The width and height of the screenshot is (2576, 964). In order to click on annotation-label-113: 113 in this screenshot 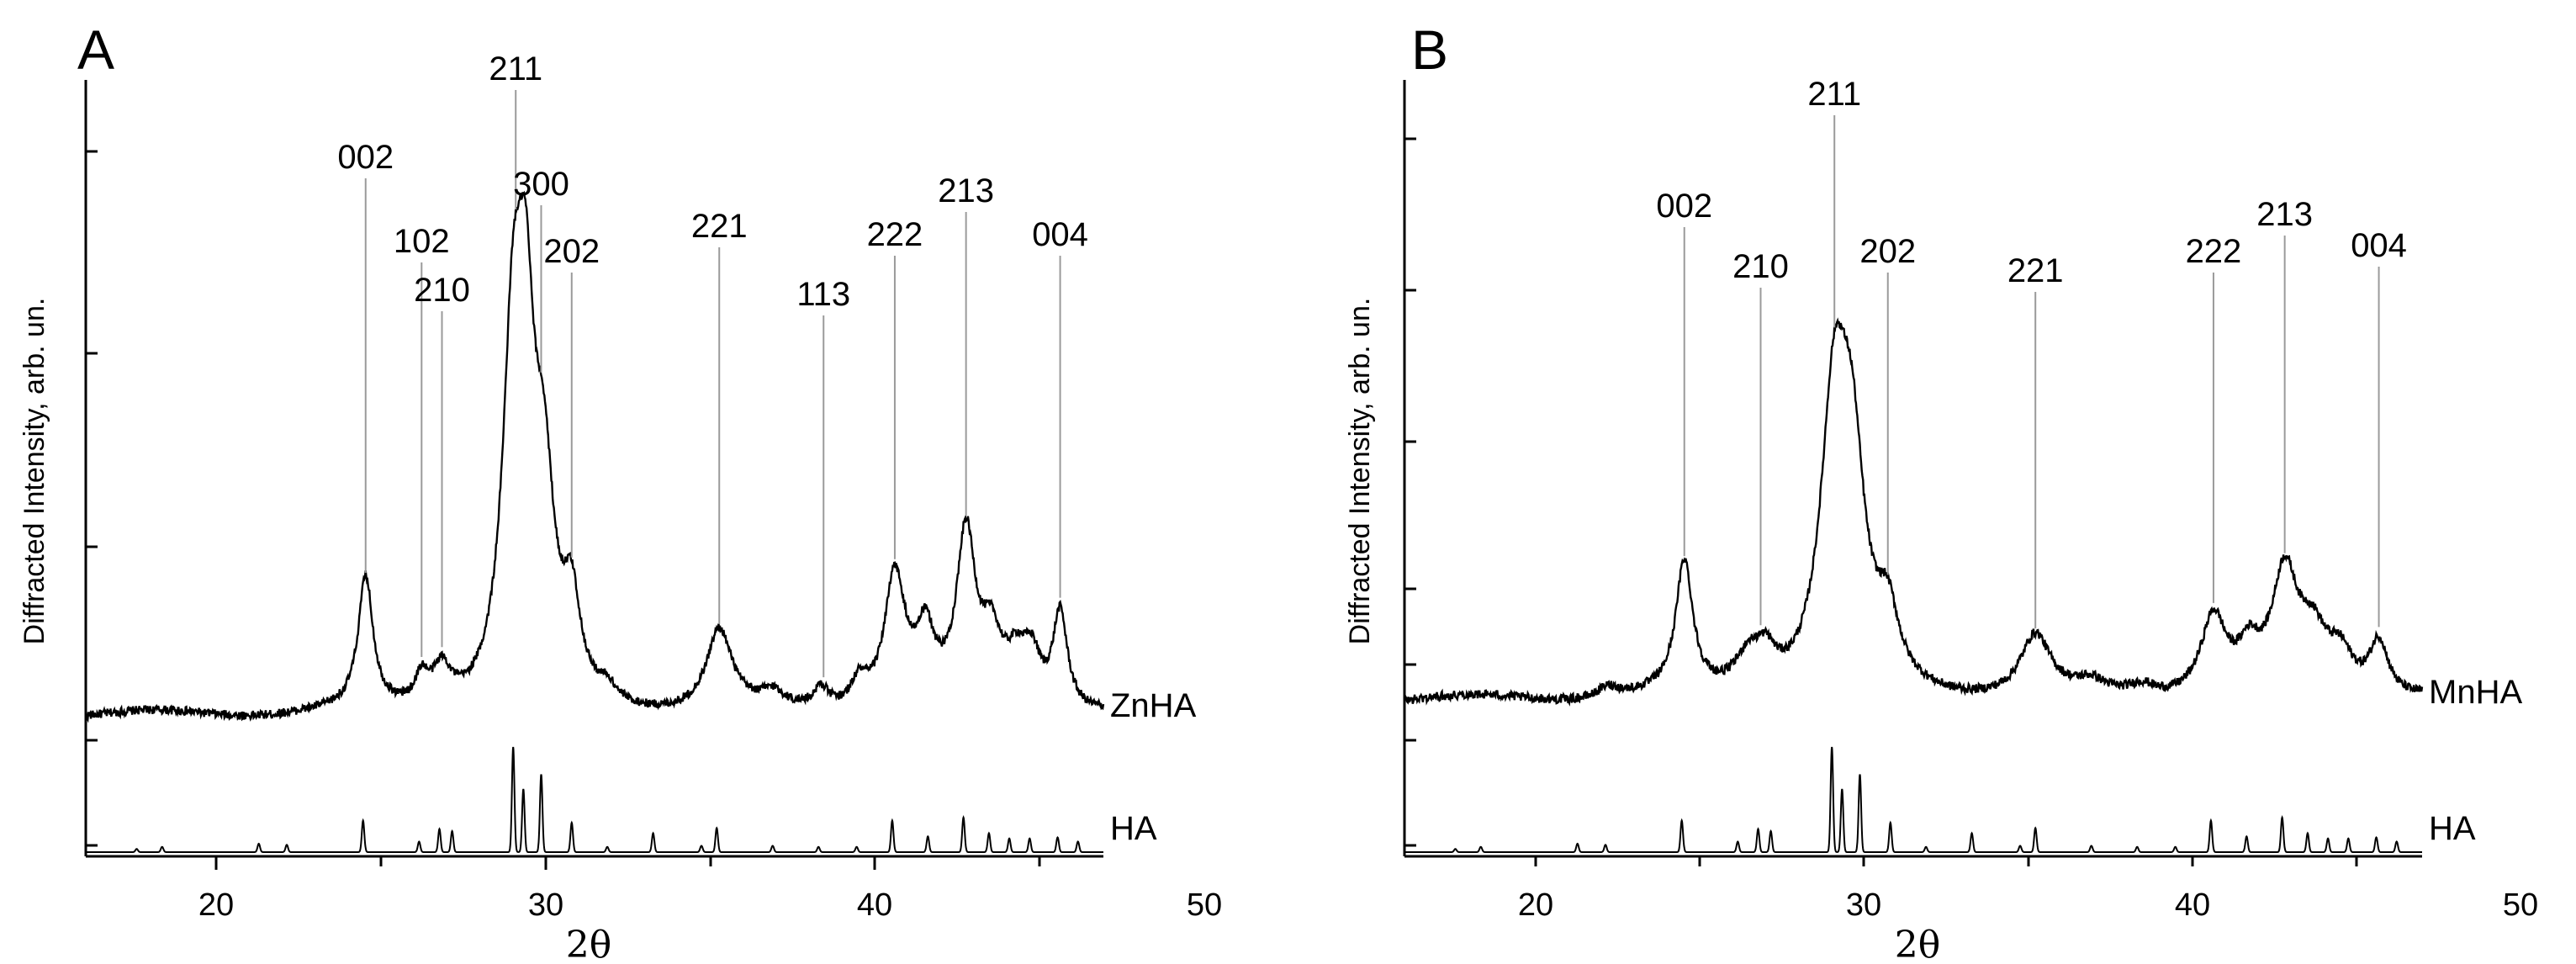, I will do `click(823, 294)`.